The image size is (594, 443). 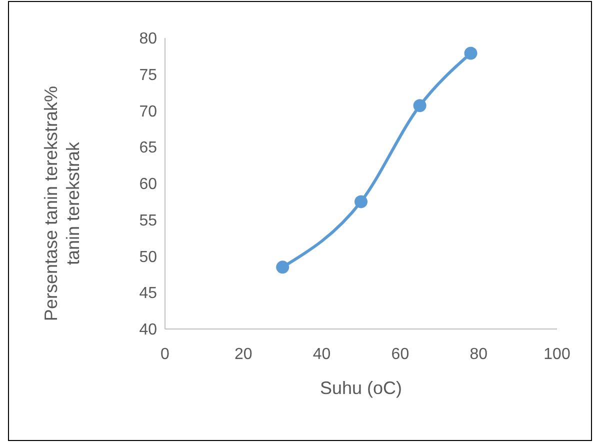 I want to click on y-tick-label: 65, so click(x=148, y=148).